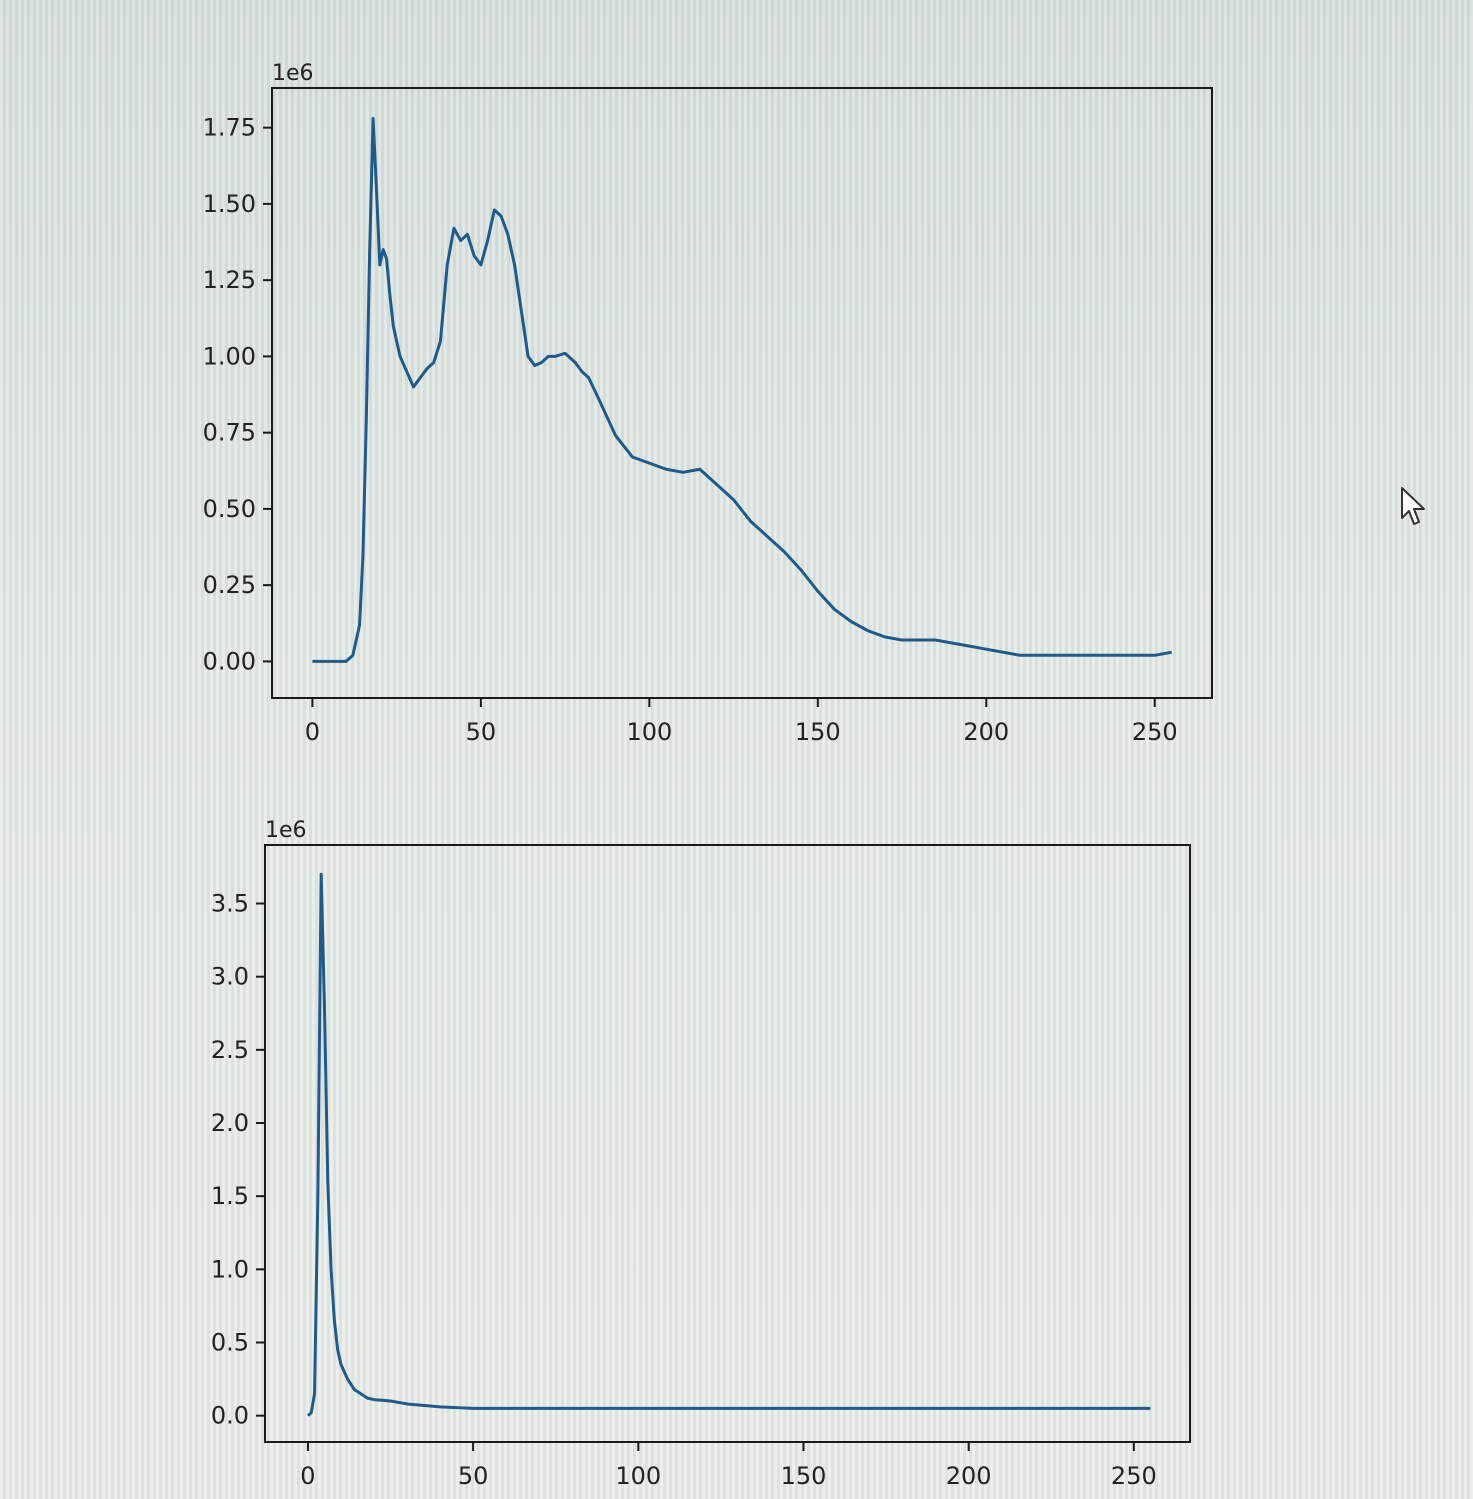 The image size is (1473, 1499). What do you see at coordinates (1413, 506) in the screenshot?
I see `arrow-pointer-icon` at bounding box center [1413, 506].